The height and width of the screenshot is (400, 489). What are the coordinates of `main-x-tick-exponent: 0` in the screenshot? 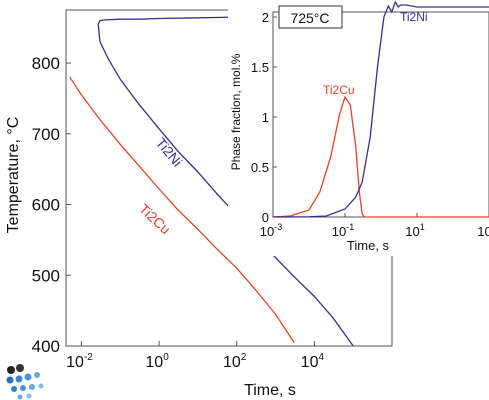 It's located at (166, 357).